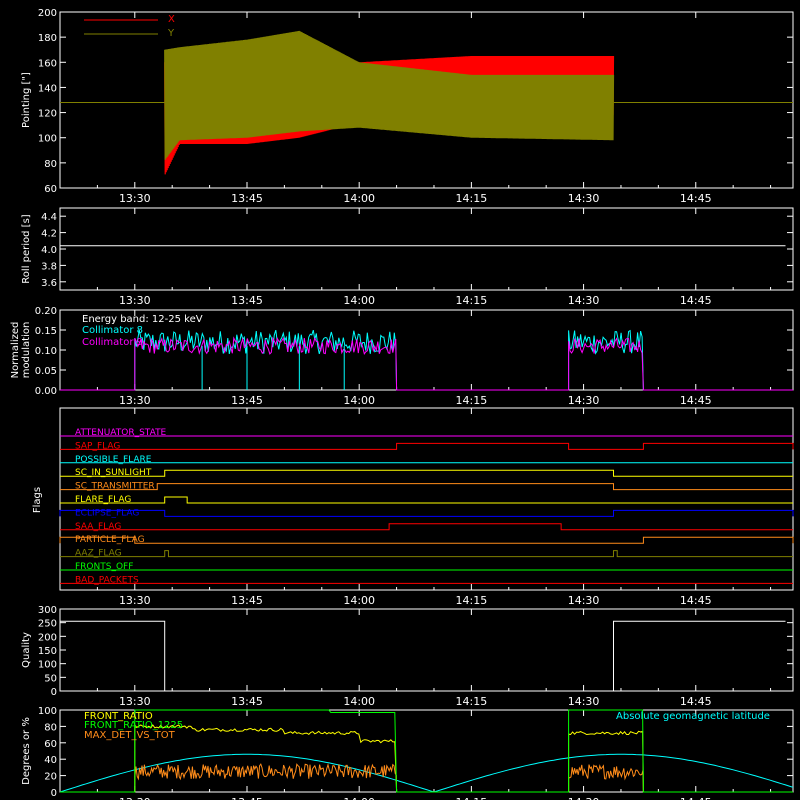 The height and width of the screenshot is (800, 800). Describe the element at coordinates (47, 38) in the screenshot. I see `y-tick-label: 180` at that location.